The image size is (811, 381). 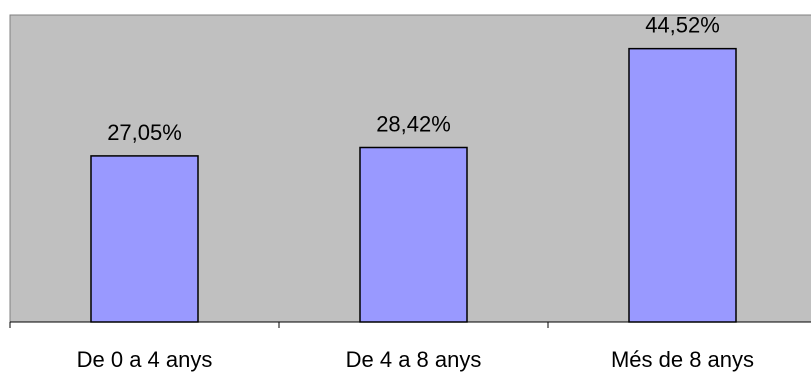 What do you see at coordinates (413, 124) in the screenshot?
I see `data-label-2: 28,42%` at bounding box center [413, 124].